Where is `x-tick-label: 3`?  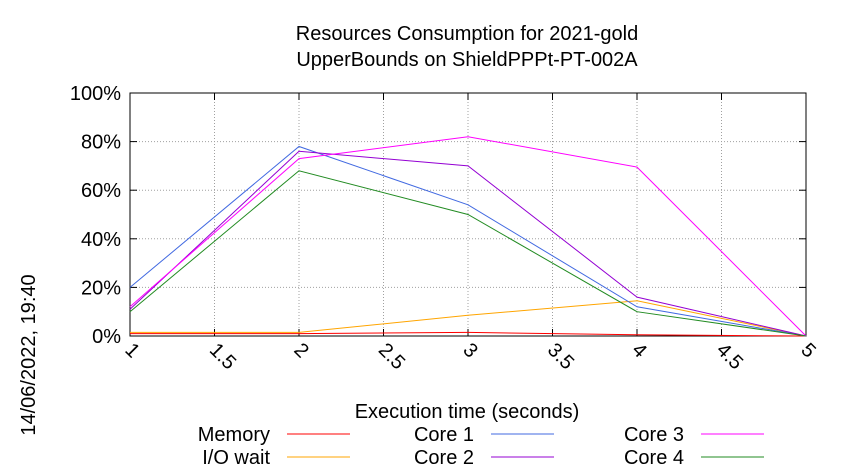 x-tick-label: 3 is located at coordinates (469, 350).